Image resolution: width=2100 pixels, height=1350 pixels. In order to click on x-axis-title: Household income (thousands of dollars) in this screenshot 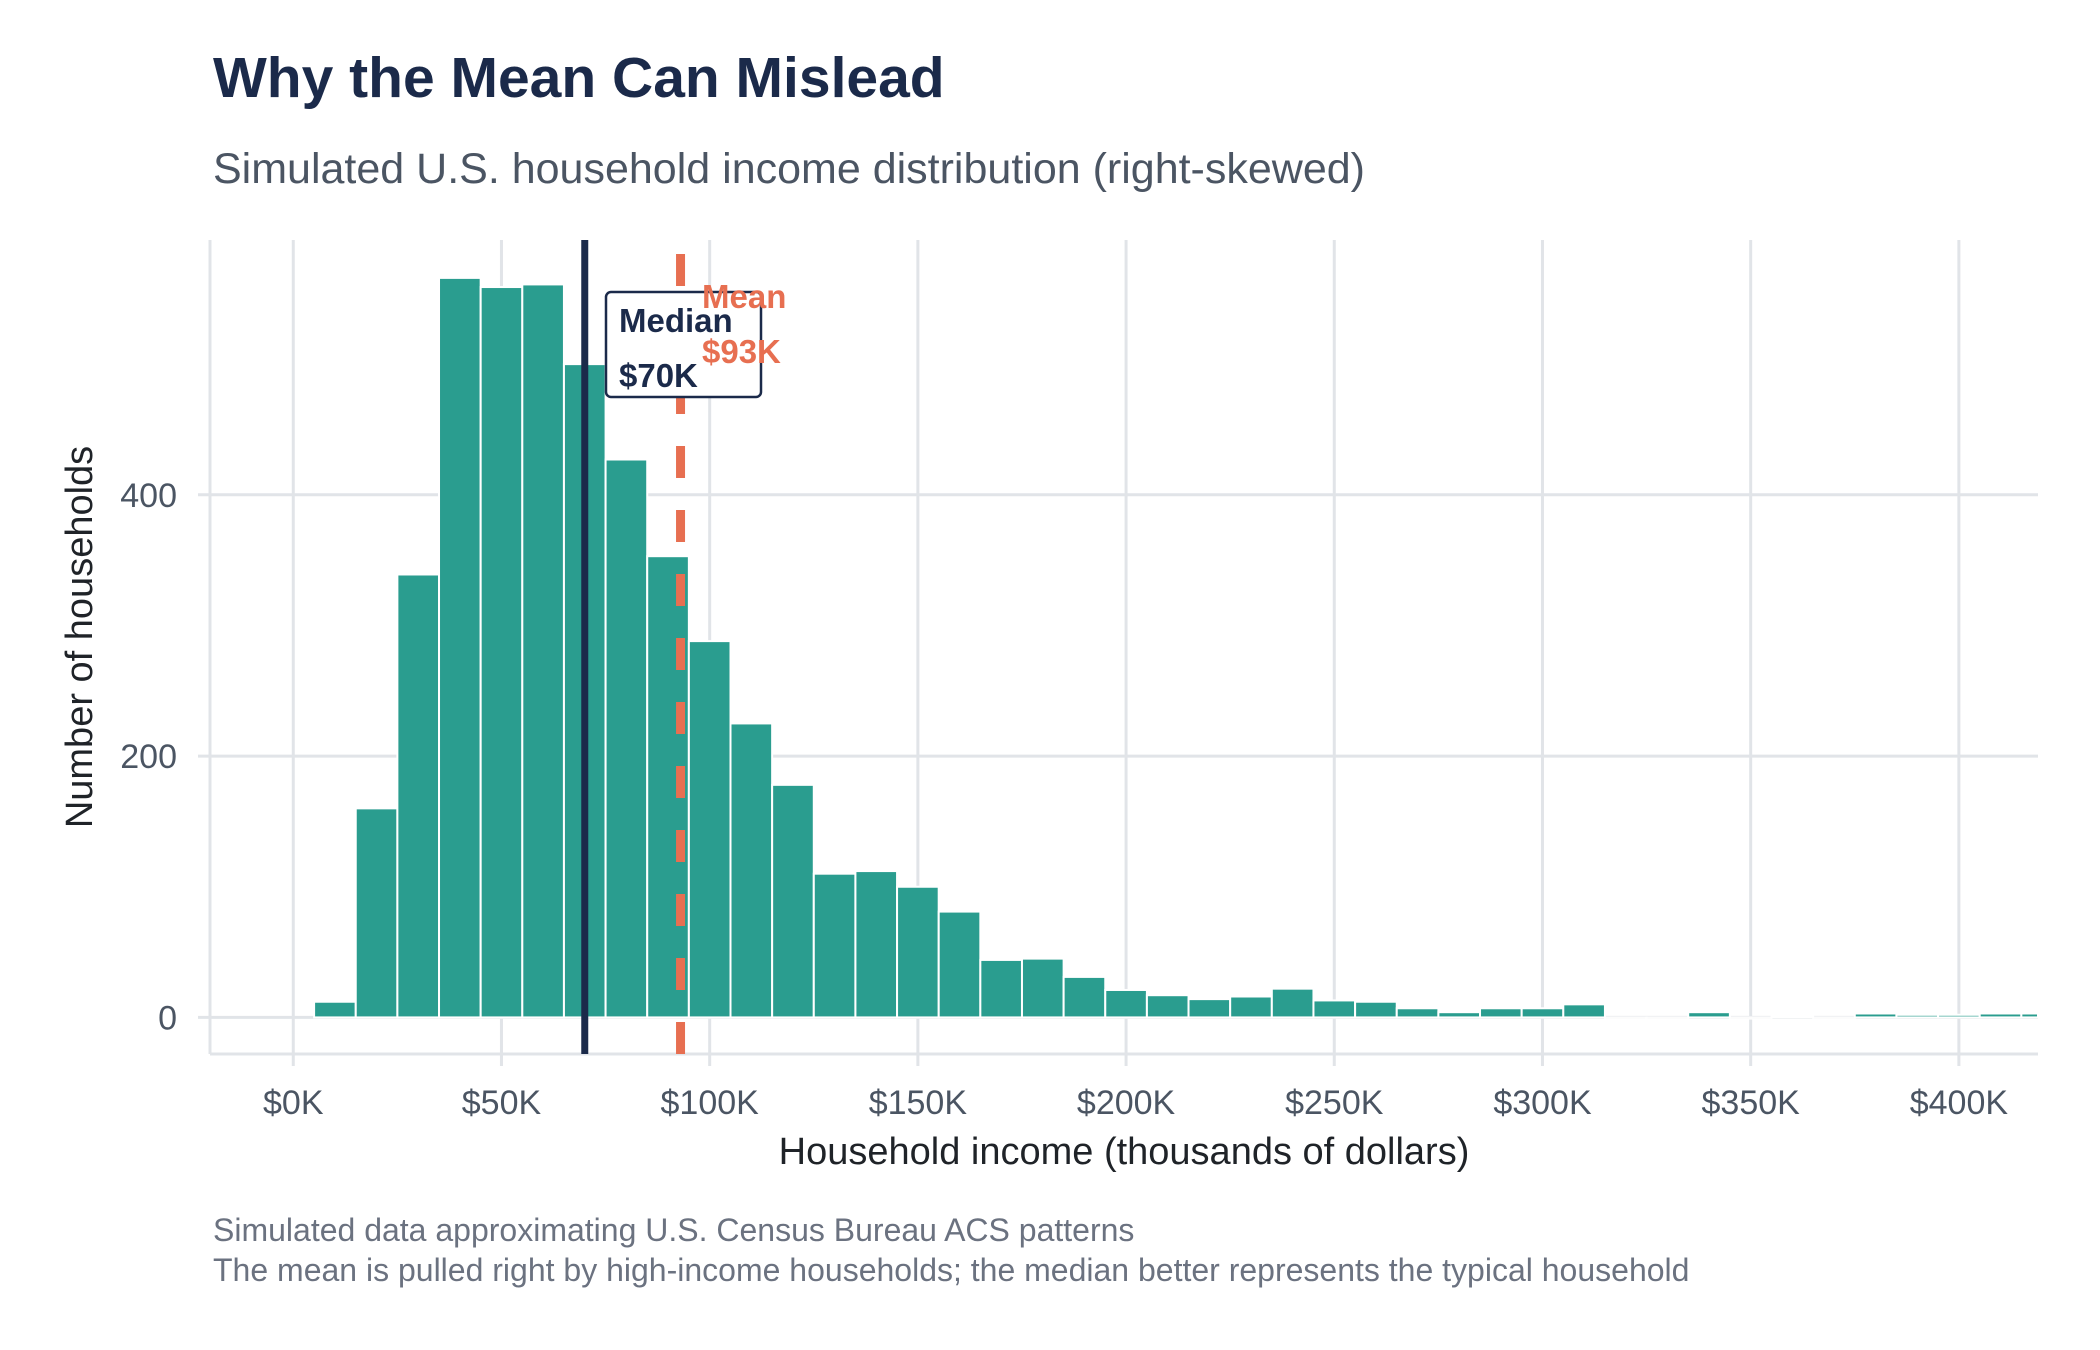, I will do `click(1124, 1152)`.